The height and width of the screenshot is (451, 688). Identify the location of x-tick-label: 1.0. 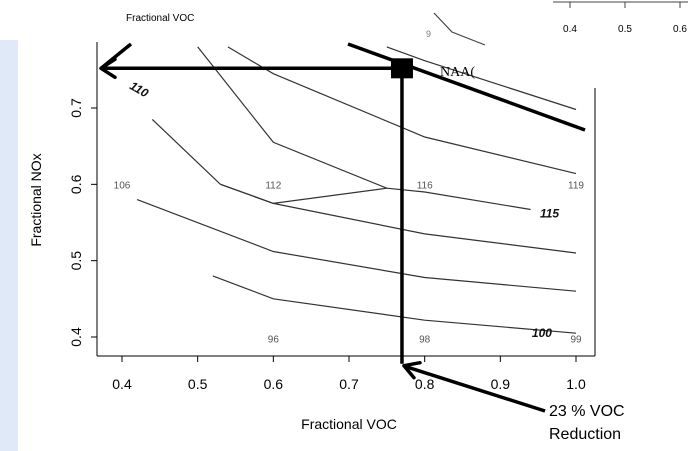
(576, 384).